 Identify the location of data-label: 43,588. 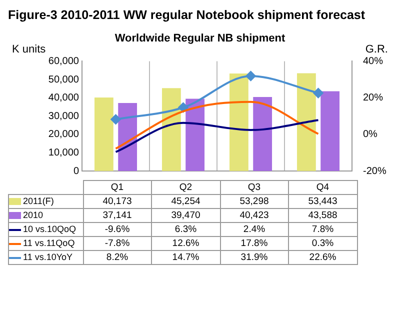
(322, 215).